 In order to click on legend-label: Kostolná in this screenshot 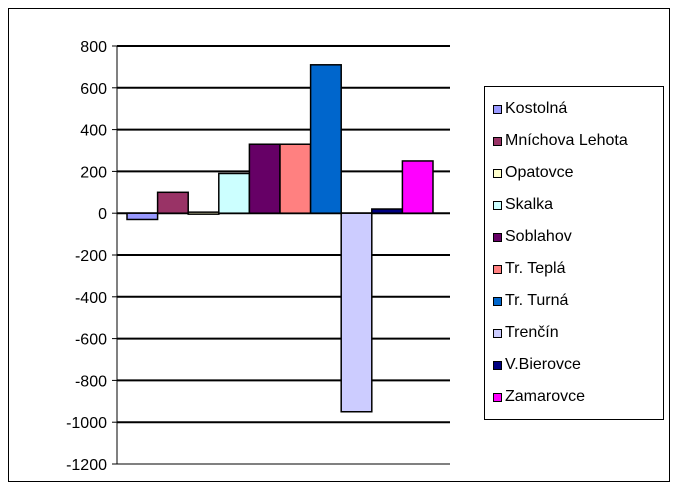, I will do `click(536, 108)`.